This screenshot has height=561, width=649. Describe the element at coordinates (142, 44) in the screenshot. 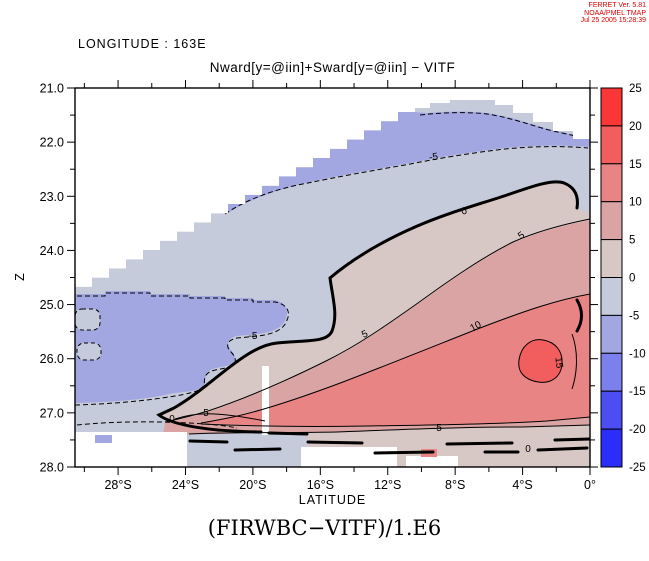

I see `longitude-context-label: LONGITUDE : 163E` at that location.